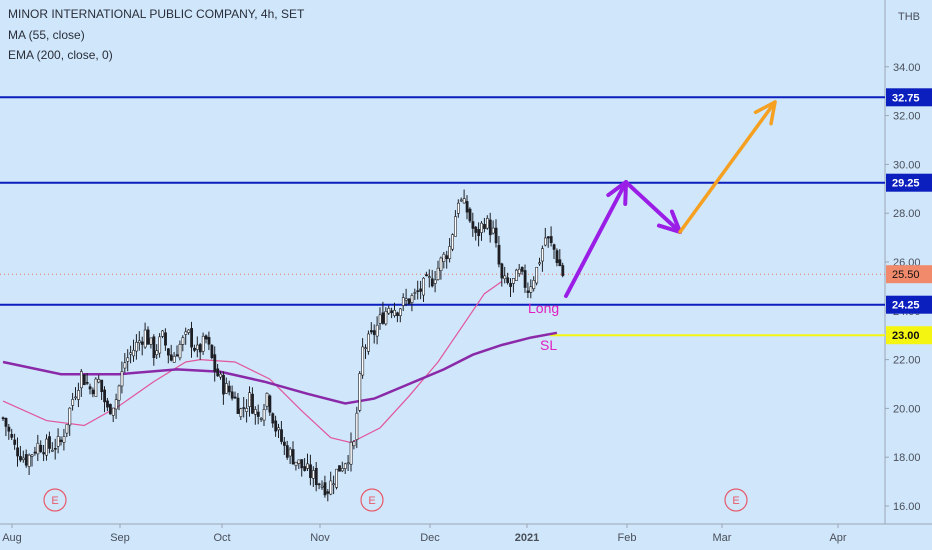 The width and height of the screenshot is (932, 550). Describe the element at coordinates (60, 55) in the screenshot. I see `ema200-legend: EMA (200, close, 0)` at that location.